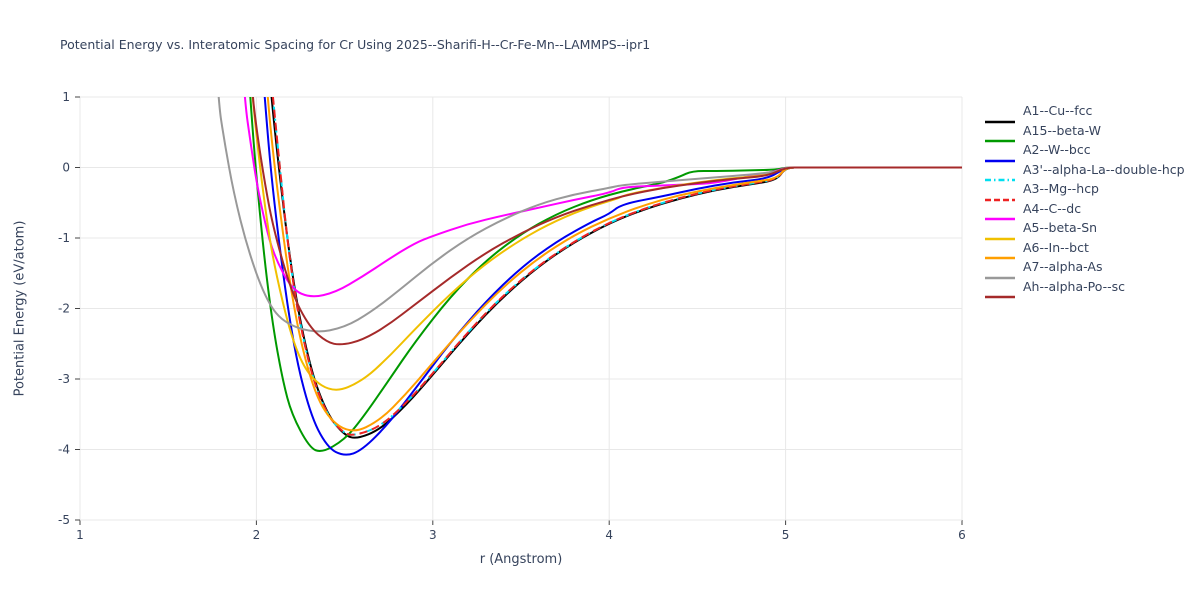  Describe the element at coordinates (1085, 210) in the screenshot. I see `legend-item: A4--C--dc` at that location.